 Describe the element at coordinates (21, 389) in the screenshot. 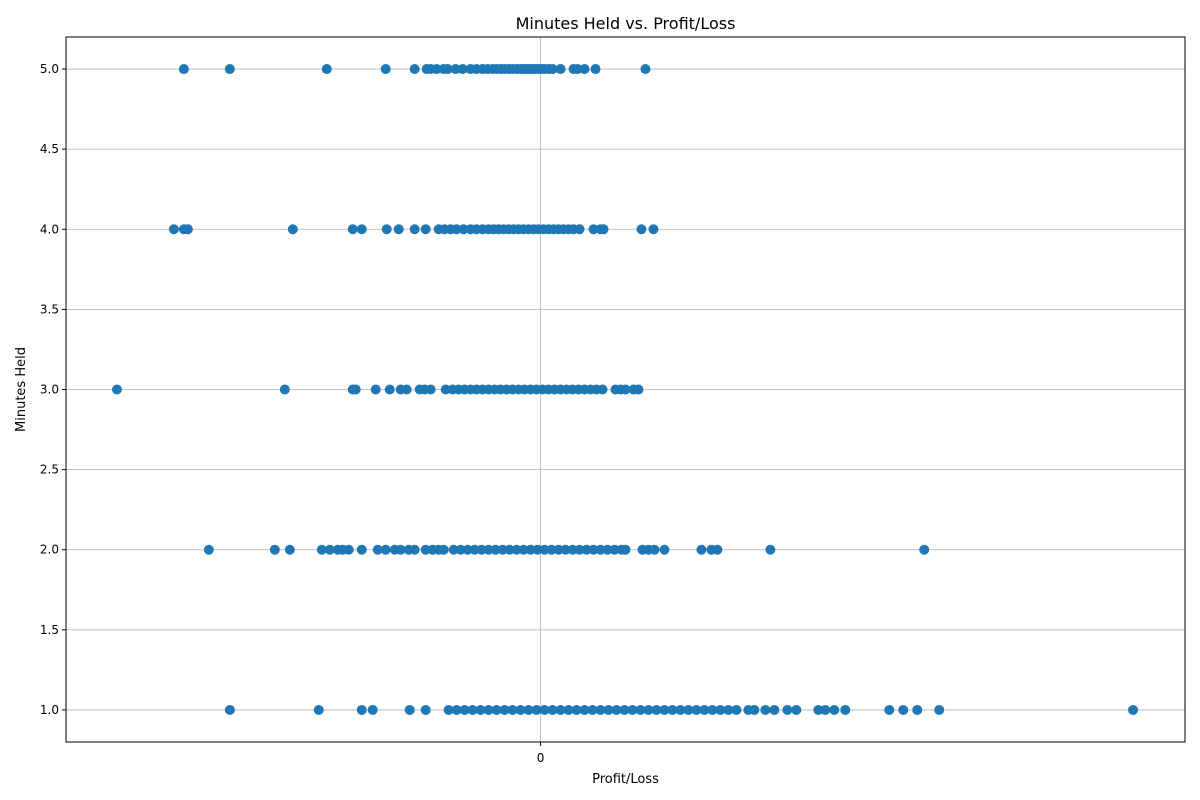

I see `y-axis-label: Minutes Held` at that location.